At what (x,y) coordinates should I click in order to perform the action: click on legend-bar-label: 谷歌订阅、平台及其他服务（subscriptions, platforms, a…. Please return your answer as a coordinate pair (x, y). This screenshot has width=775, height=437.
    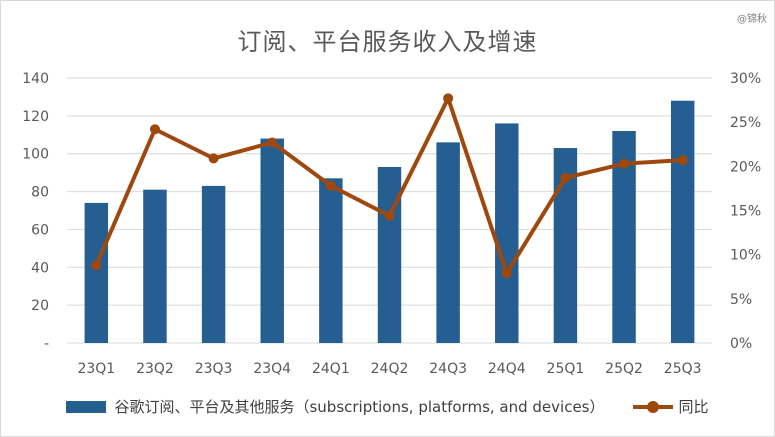
    Looking at the image, I should click on (359, 407).